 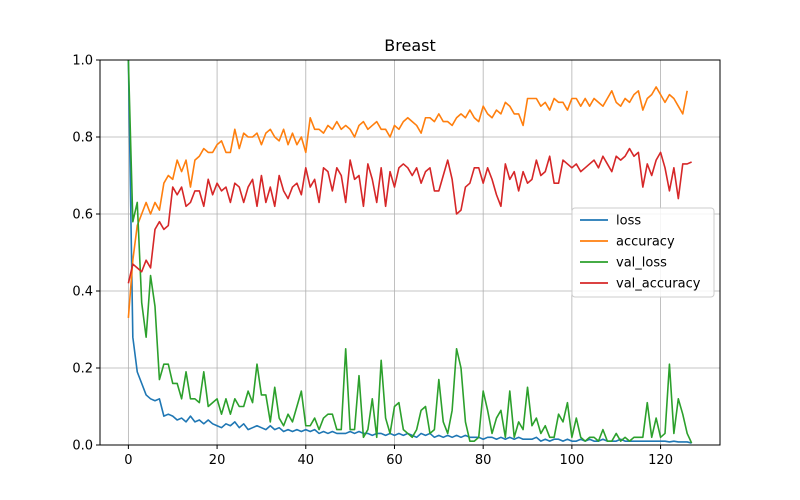 I want to click on y-tick-label: 0.2, so click(x=82, y=369).